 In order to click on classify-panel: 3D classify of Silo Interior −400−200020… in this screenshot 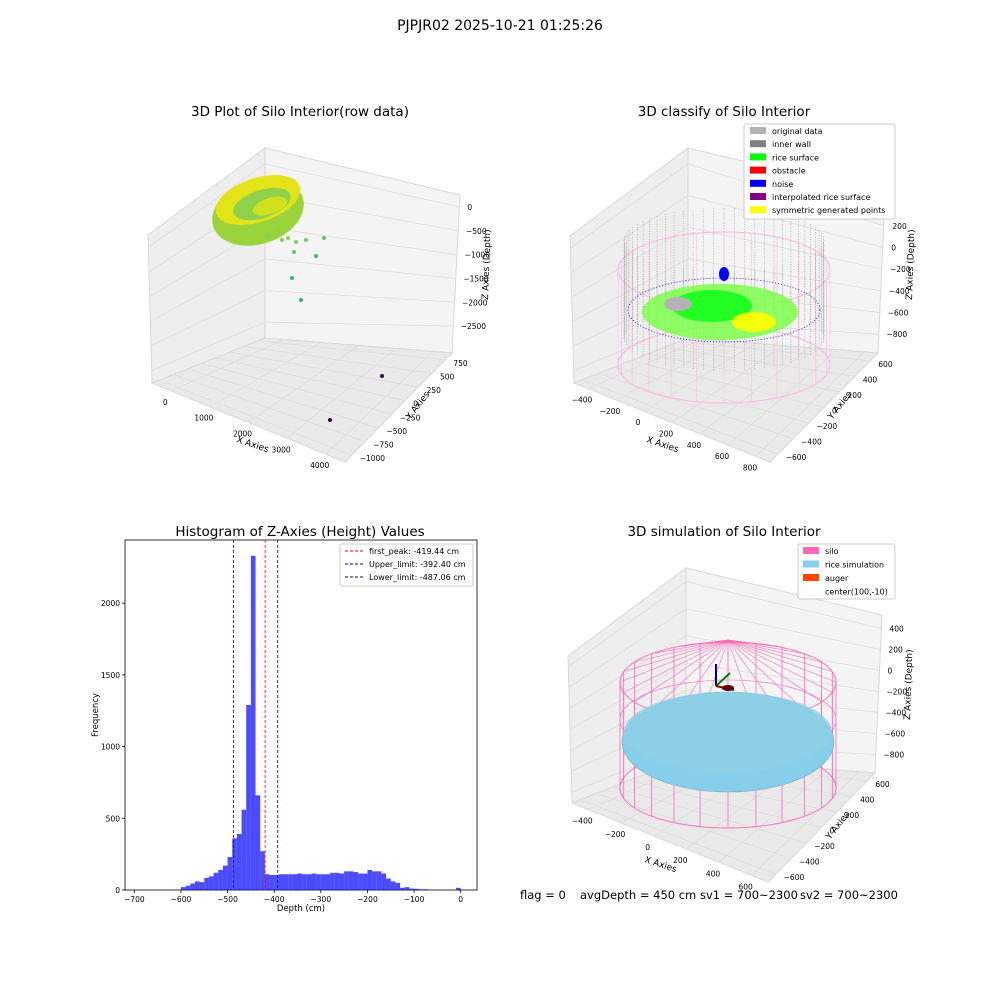, I will do `click(743, 288)`.